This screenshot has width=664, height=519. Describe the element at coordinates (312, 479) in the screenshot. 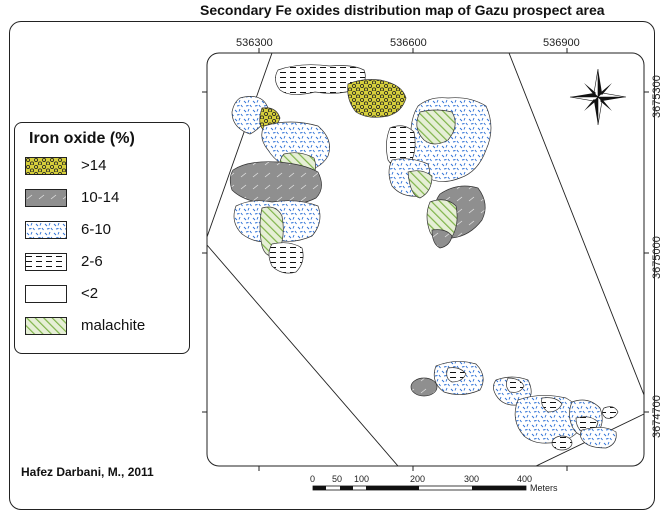

I see `scale-label: 0` at that location.